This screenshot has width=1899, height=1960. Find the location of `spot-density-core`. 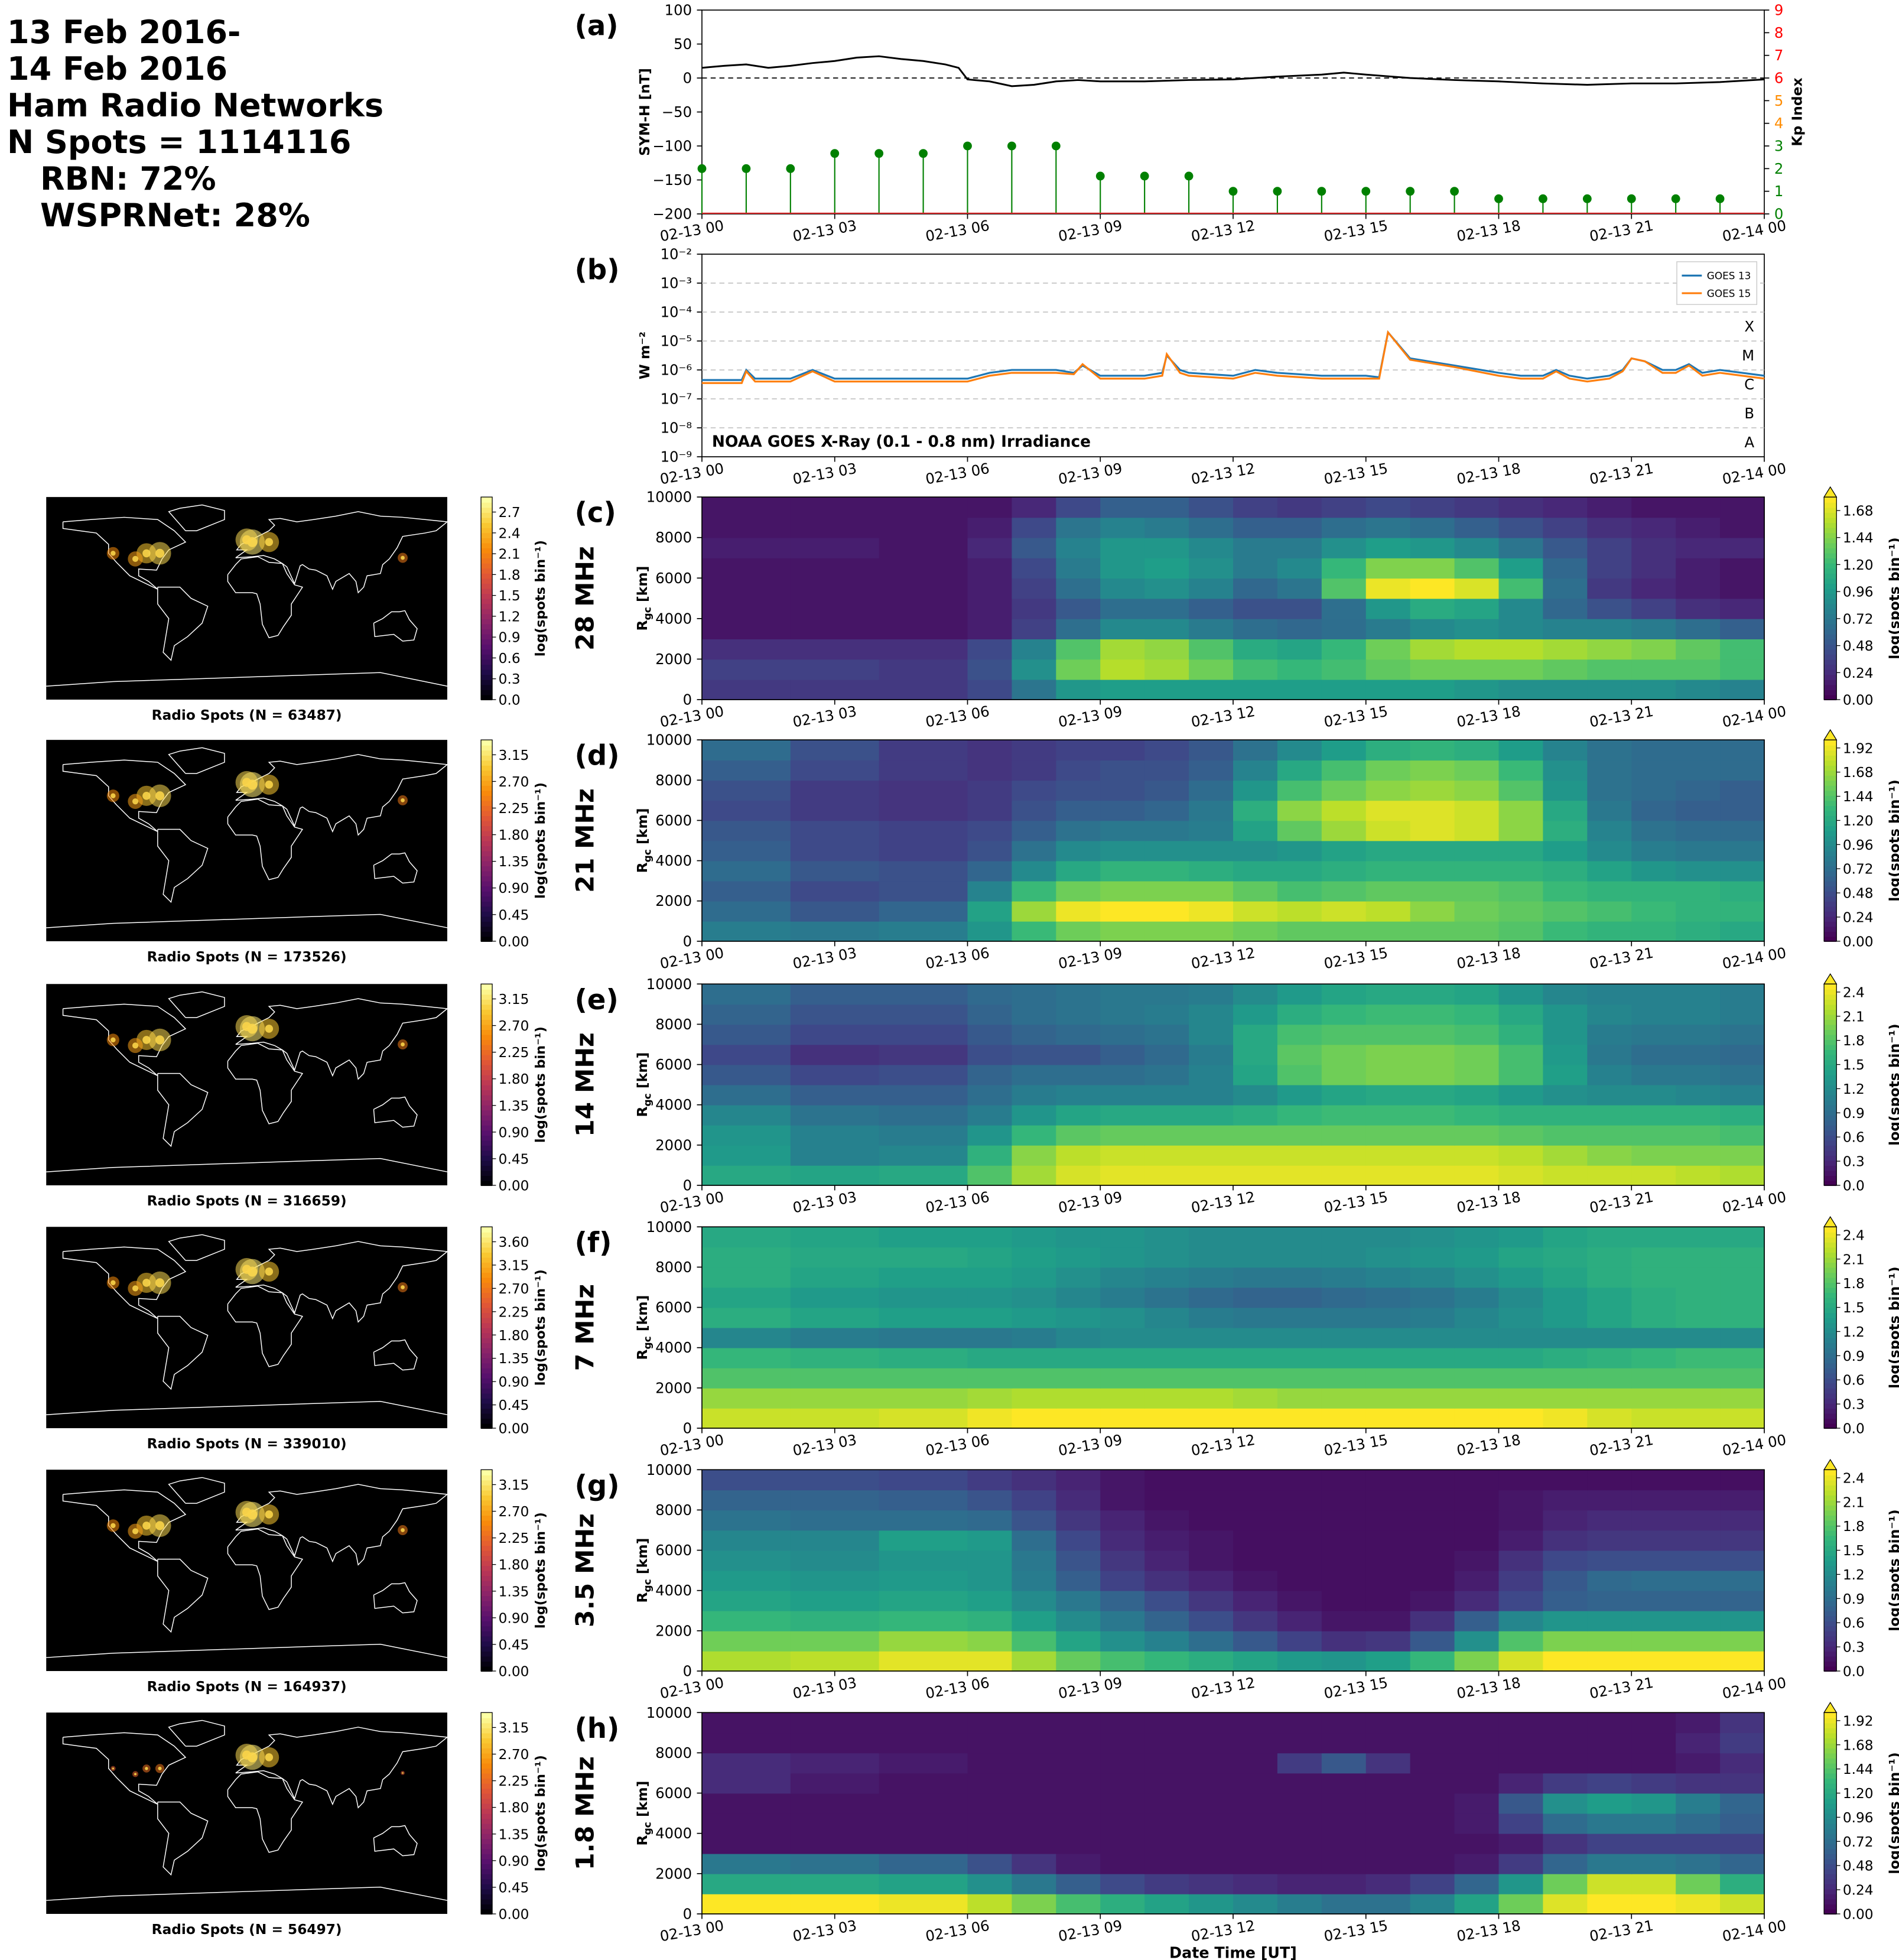

spot-density-core is located at coordinates (403, 1530).